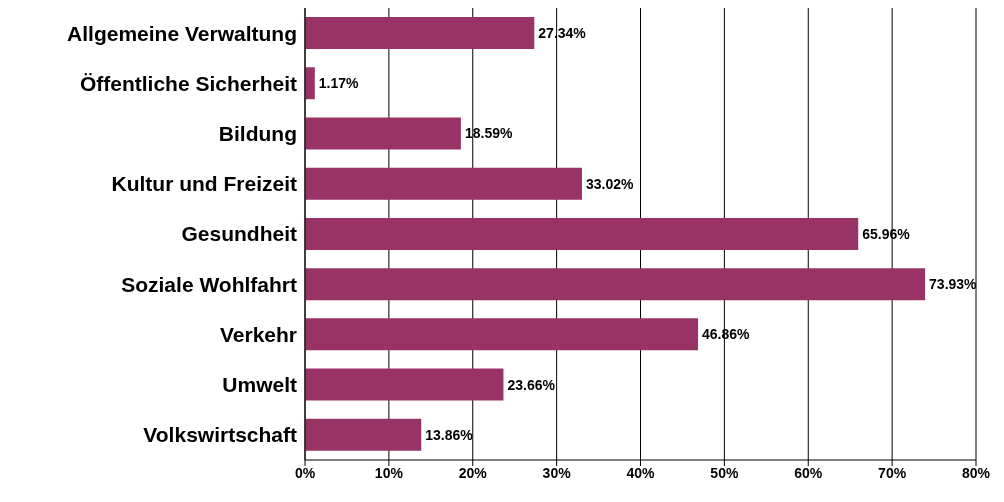  Describe the element at coordinates (204, 184) in the screenshot. I see `y-tick-label: Kultur und Freizeit` at that location.